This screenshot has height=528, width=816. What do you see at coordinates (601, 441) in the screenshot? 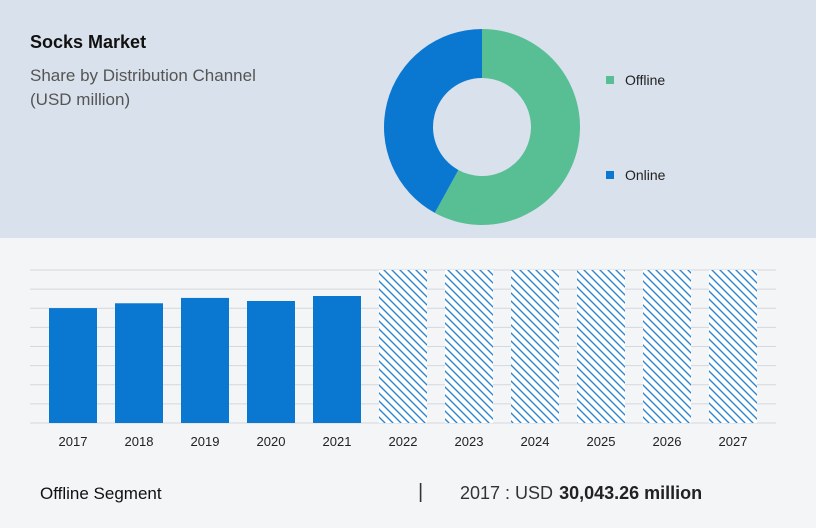
I see `x-tick-label-2025: 2025` at bounding box center [601, 441].